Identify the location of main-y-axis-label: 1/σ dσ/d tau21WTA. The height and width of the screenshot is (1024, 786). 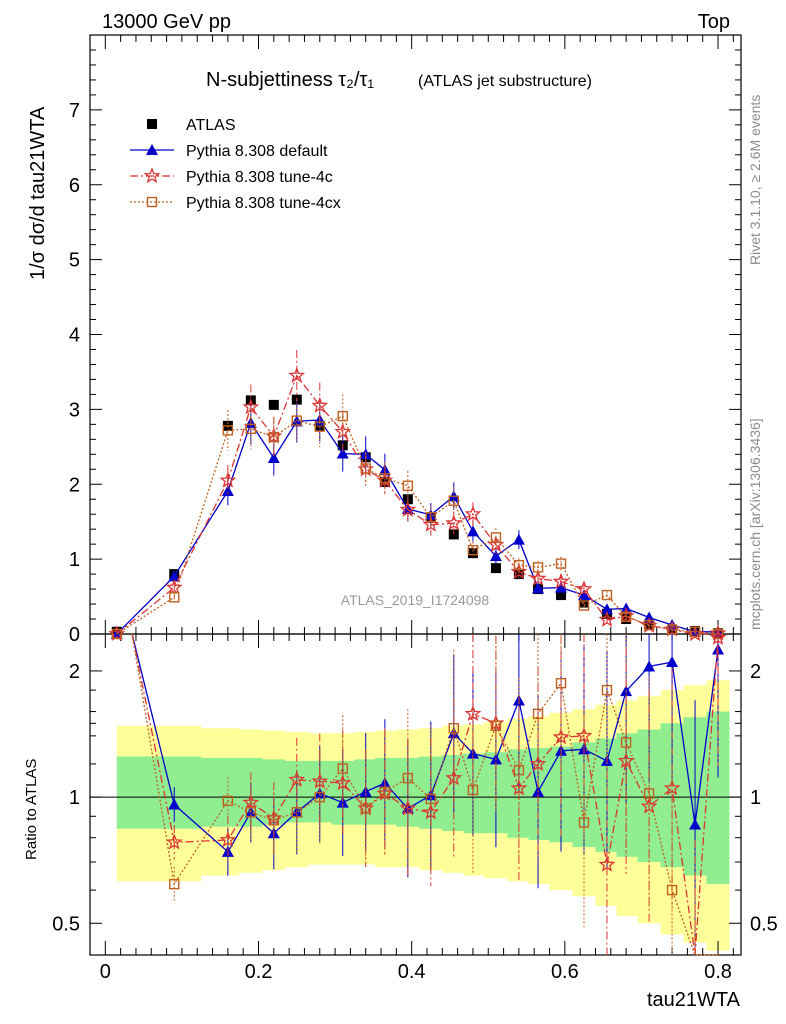
(38, 193).